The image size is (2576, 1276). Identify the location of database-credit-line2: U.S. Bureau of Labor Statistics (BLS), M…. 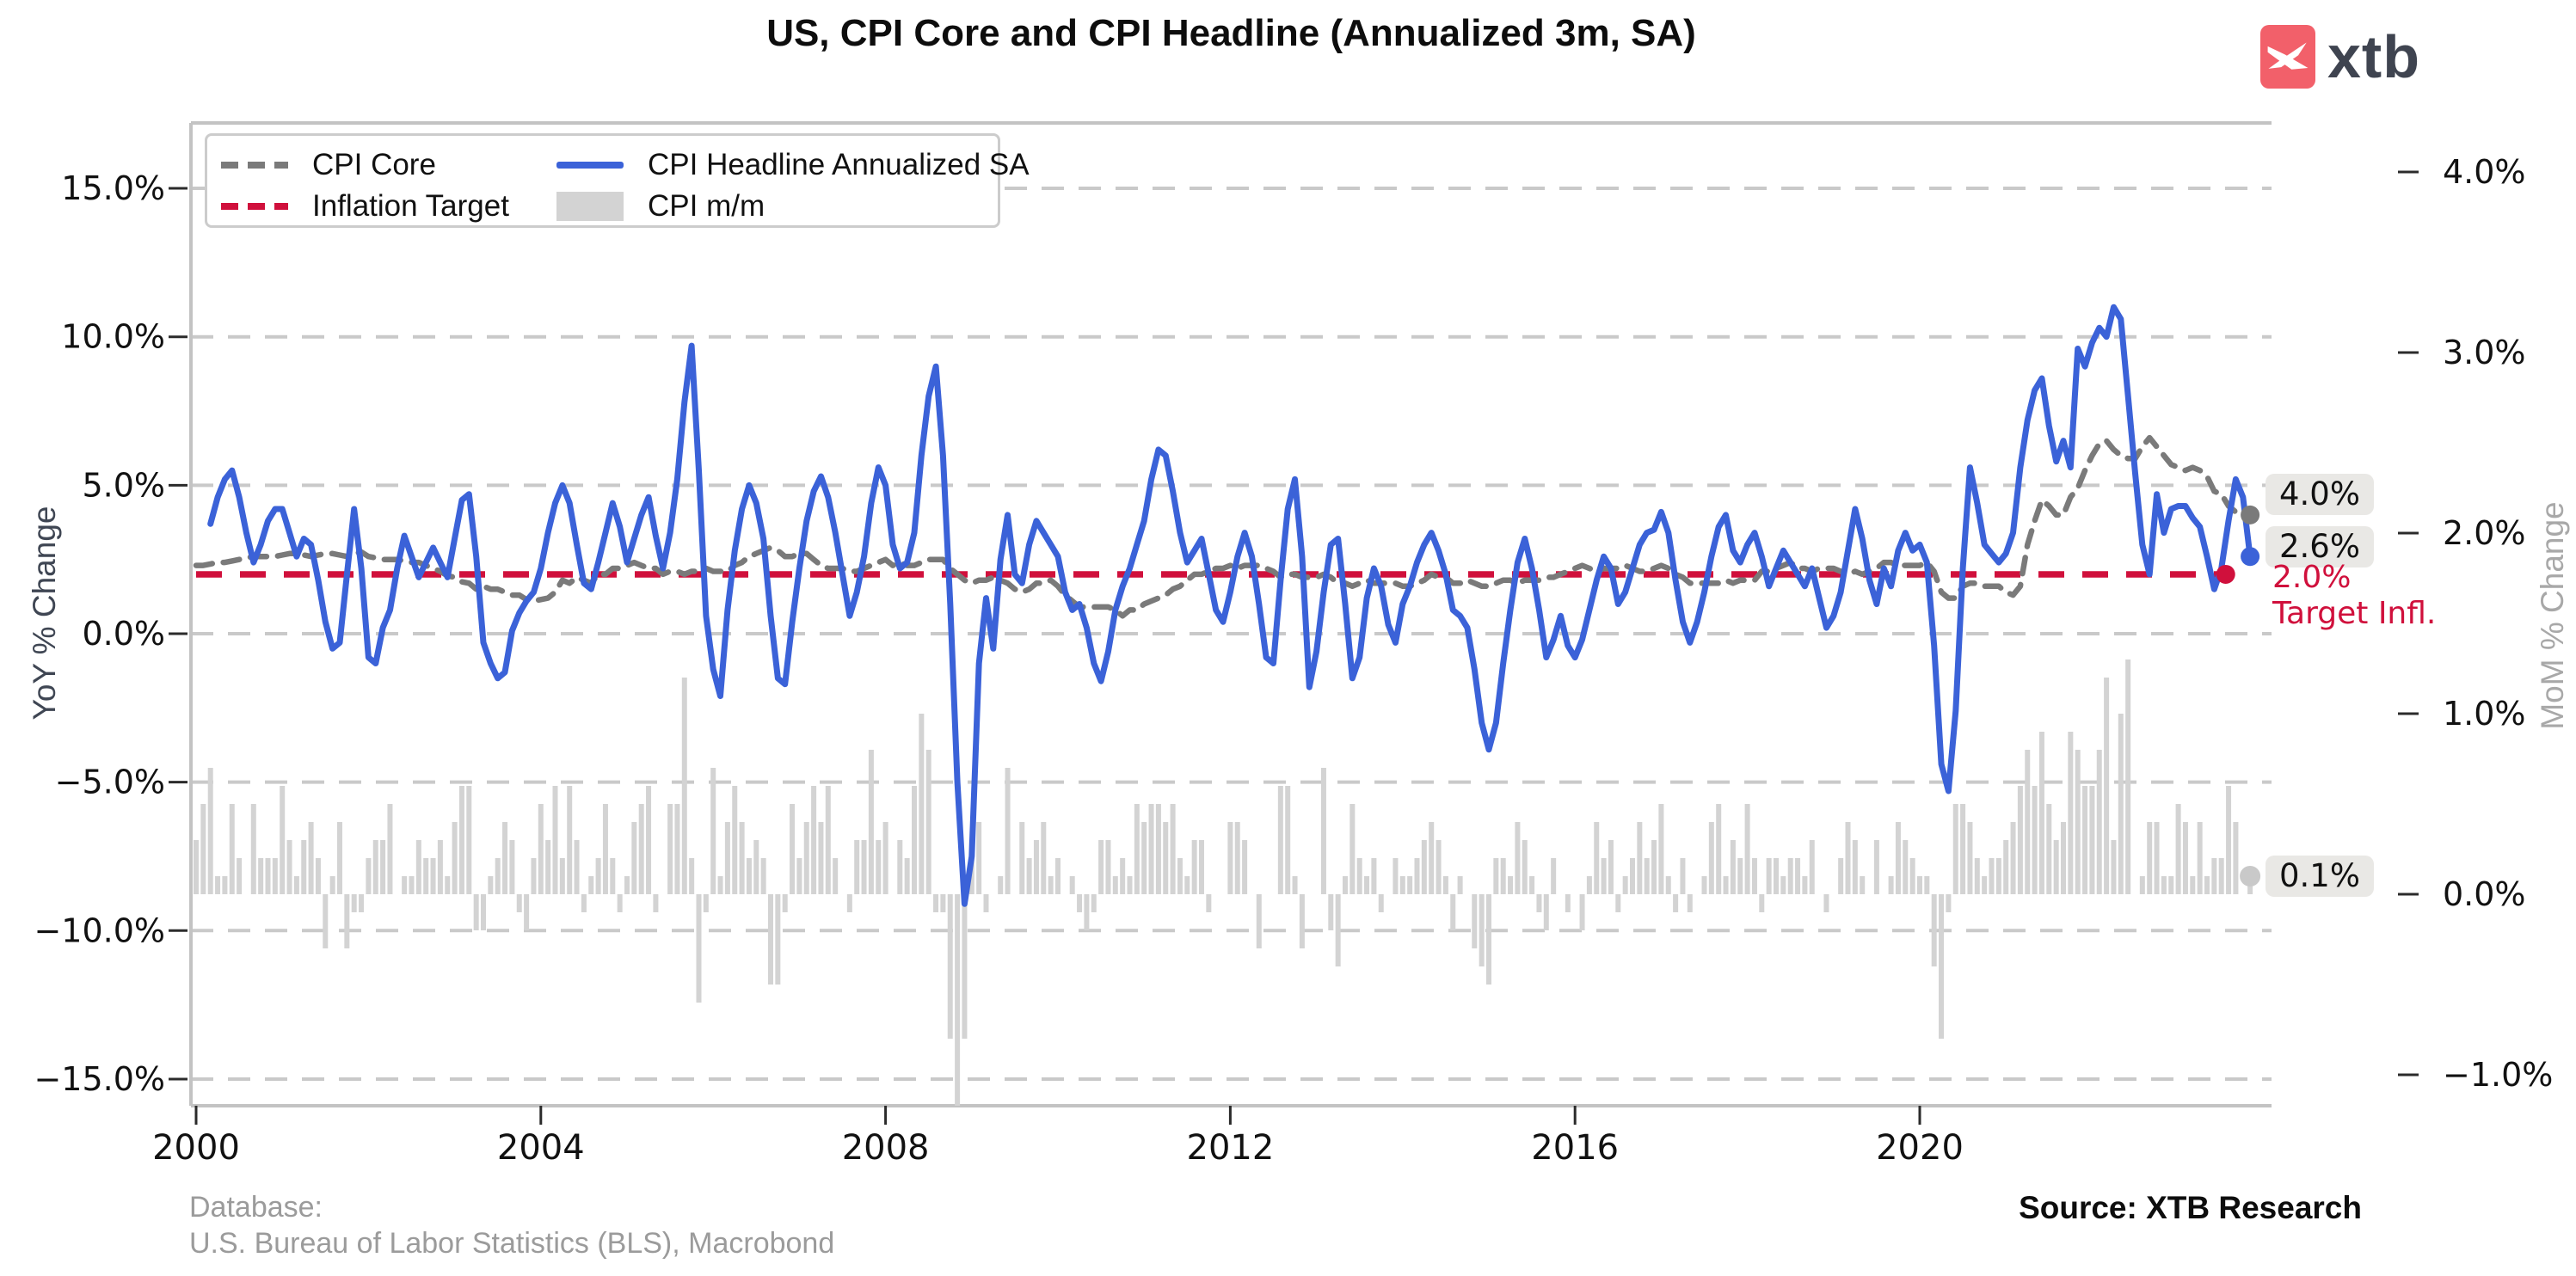
(512, 1243).